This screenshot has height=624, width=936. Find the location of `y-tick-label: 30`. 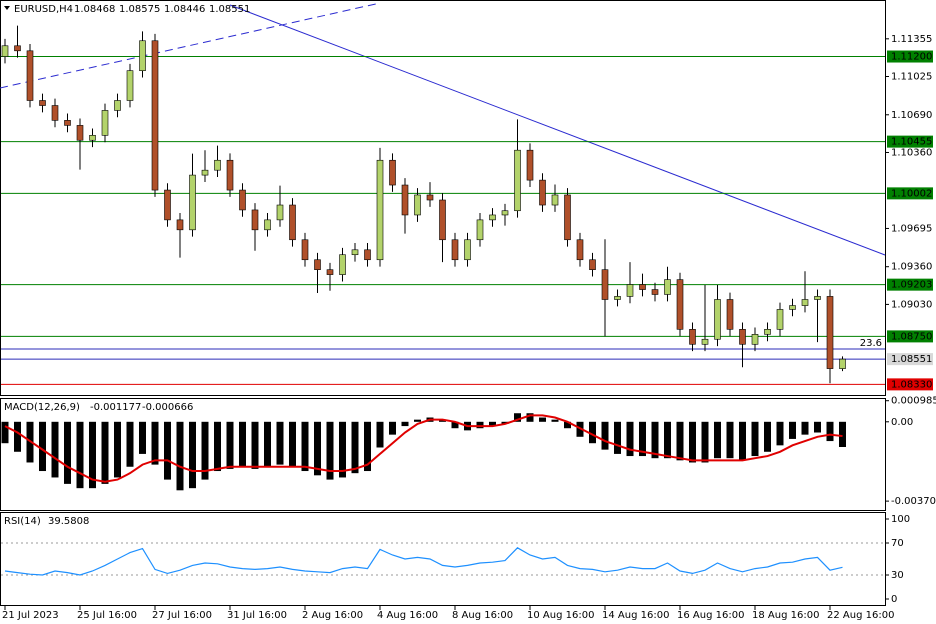

y-tick-label: 30 is located at coordinates (897, 575).